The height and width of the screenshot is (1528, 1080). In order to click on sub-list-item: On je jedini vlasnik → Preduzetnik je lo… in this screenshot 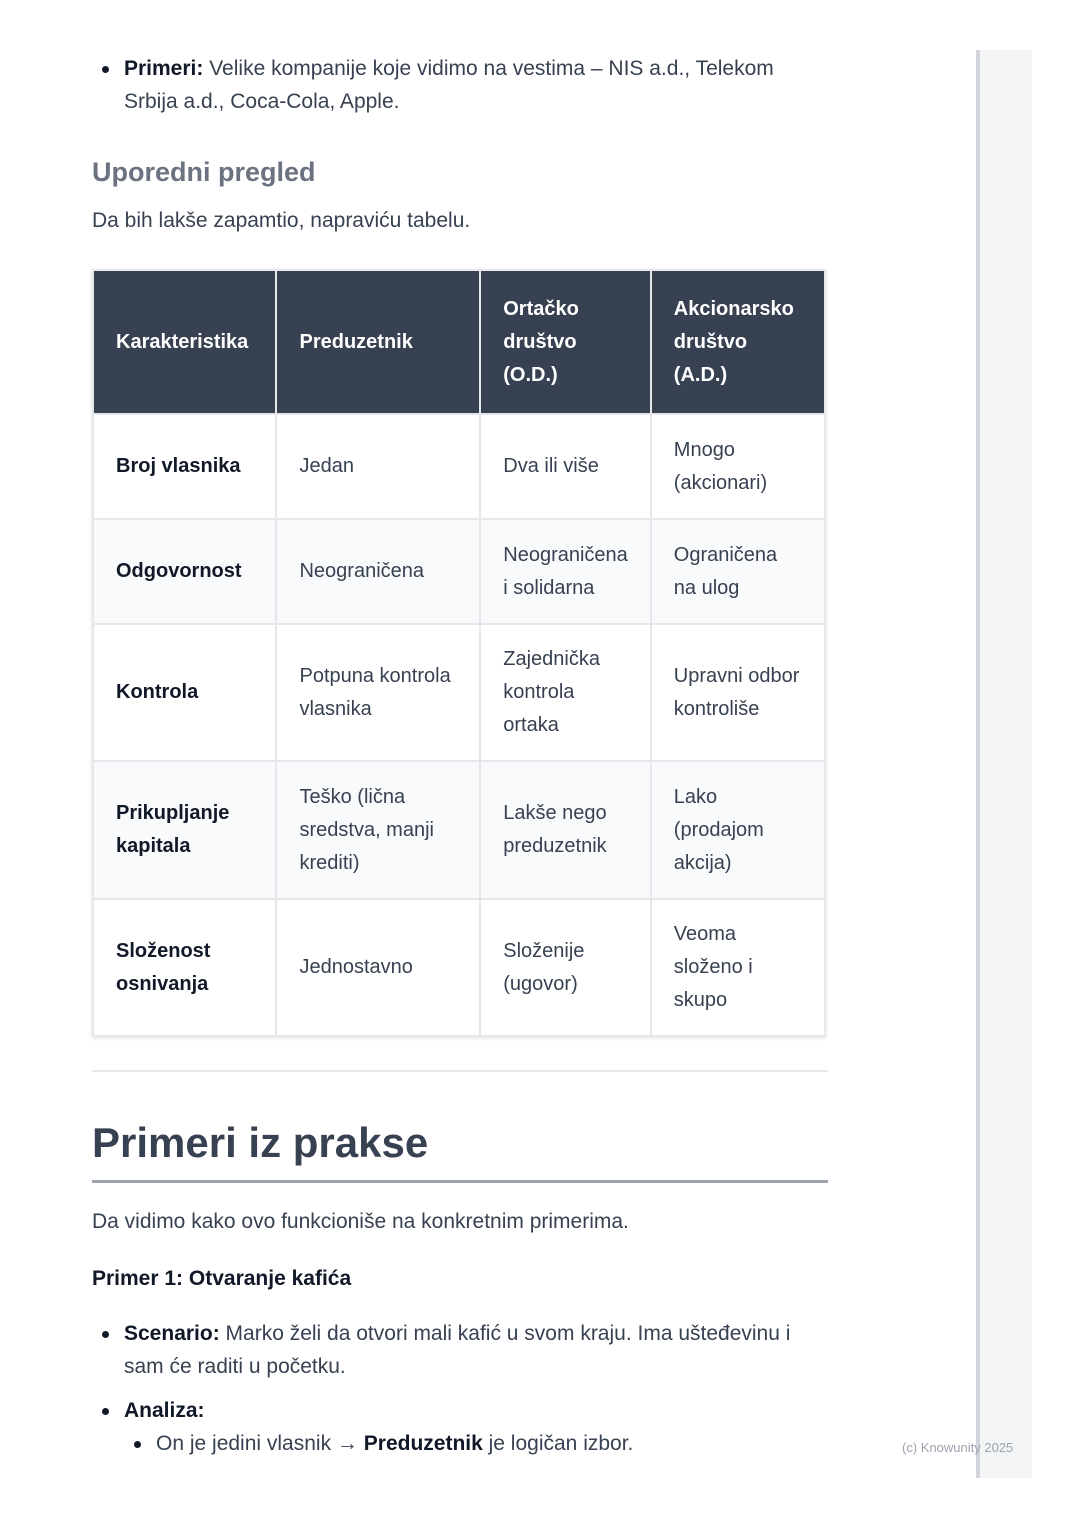, I will do `click(476, 1443)`.